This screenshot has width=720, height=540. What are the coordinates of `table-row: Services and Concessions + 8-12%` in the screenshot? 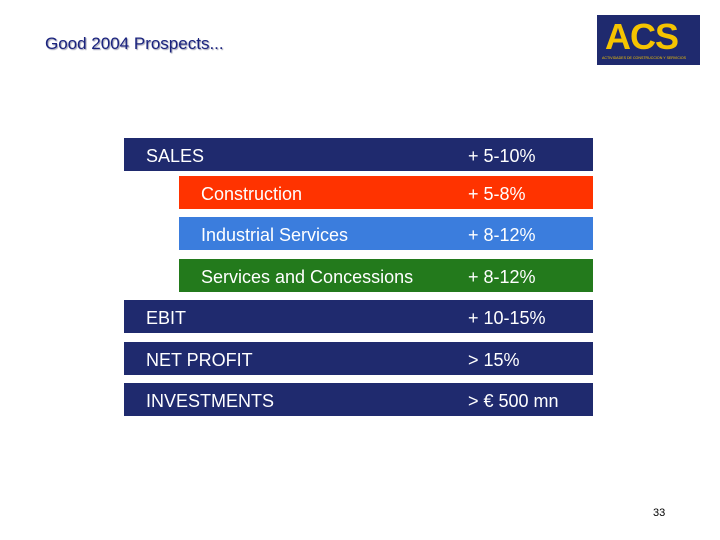 It's located at (386, 275).